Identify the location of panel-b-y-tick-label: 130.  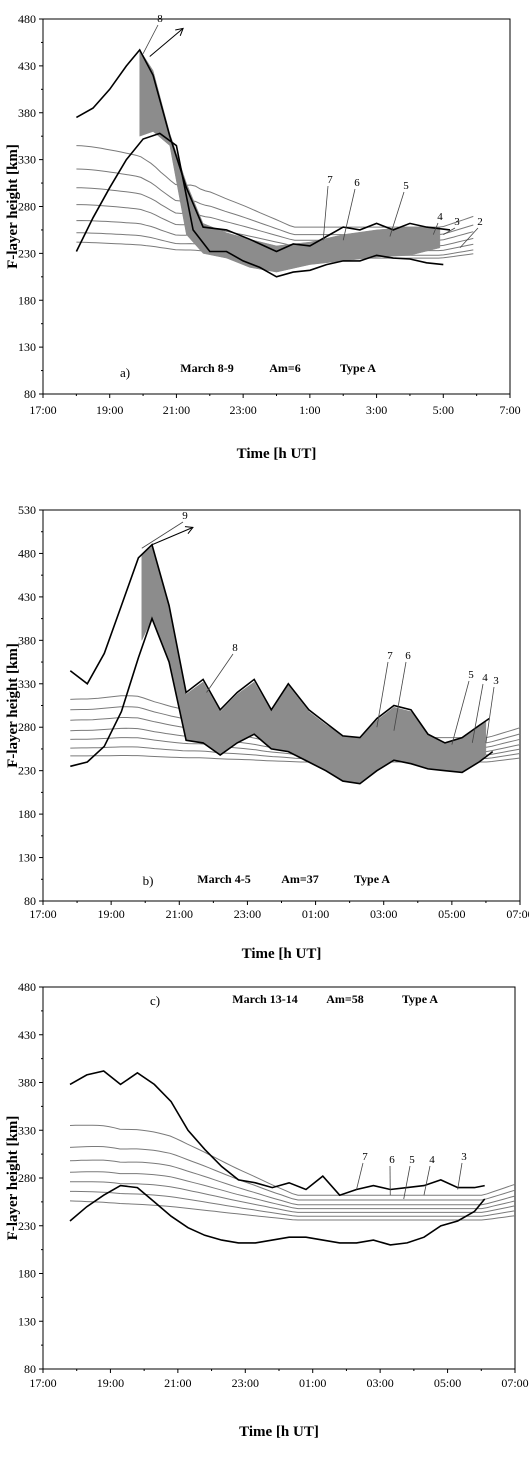
(27, 858).